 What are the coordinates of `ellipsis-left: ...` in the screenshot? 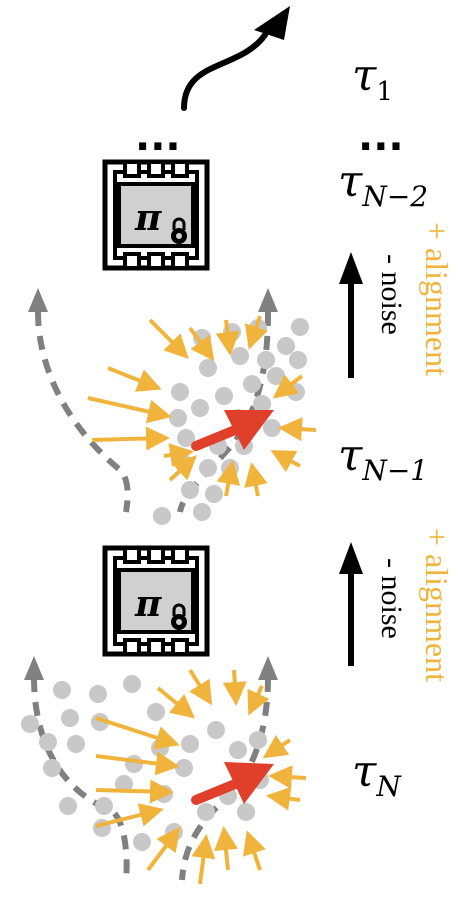 It's located at (158, 137).